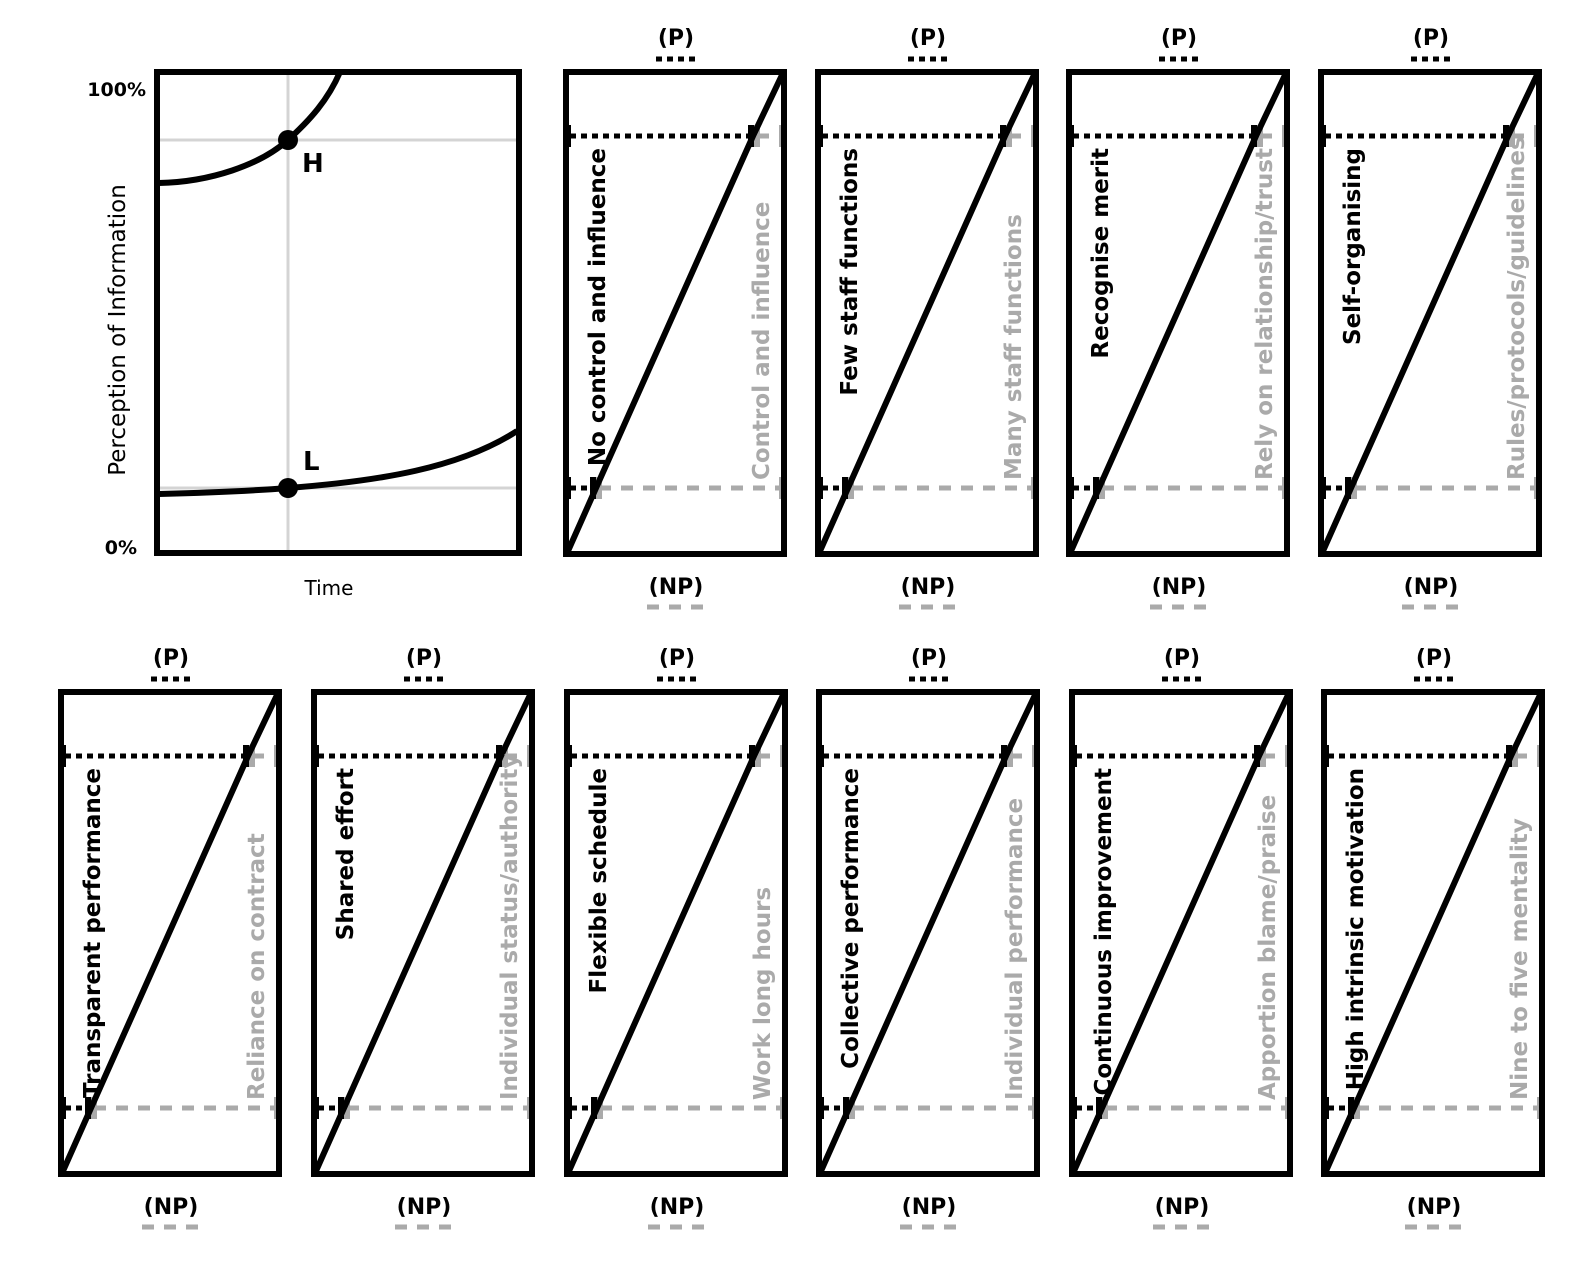 Image resolution: width=1582 pixels, height=1262 pixels. Describe the element at coordinates (1265, 314) in the screenshot. I see `negative-label: Rely on relationship/trust` at that location.